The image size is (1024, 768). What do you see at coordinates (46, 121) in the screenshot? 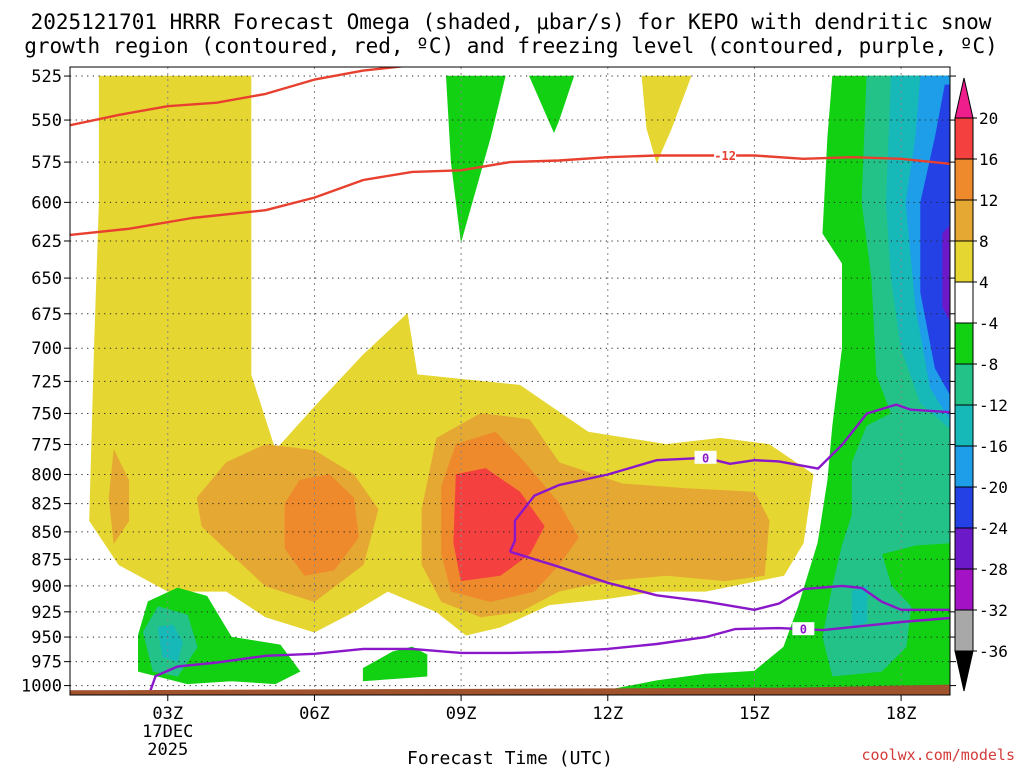
I see `y-tick-label-550: 550` at bounding box center [46, 121].